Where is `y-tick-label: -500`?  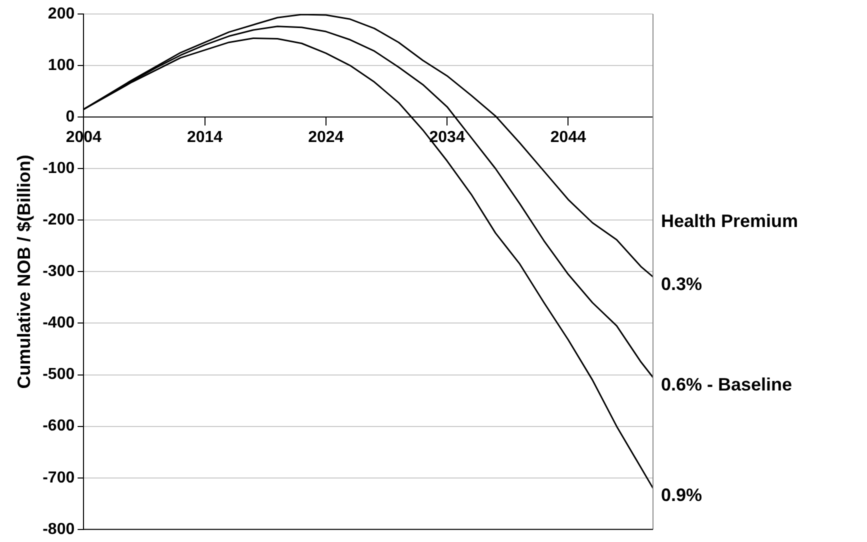
y-tick-label: -500 is located at coordinates (58, 375).